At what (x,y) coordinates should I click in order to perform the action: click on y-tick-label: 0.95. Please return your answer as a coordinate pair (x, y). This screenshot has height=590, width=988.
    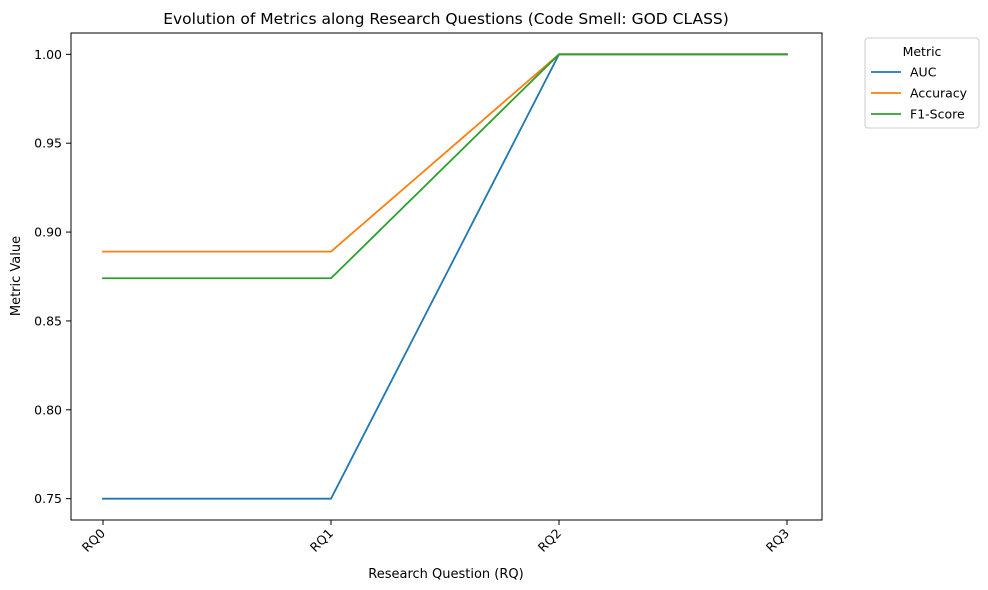
    Looking at the image, I should click on (48, 143).